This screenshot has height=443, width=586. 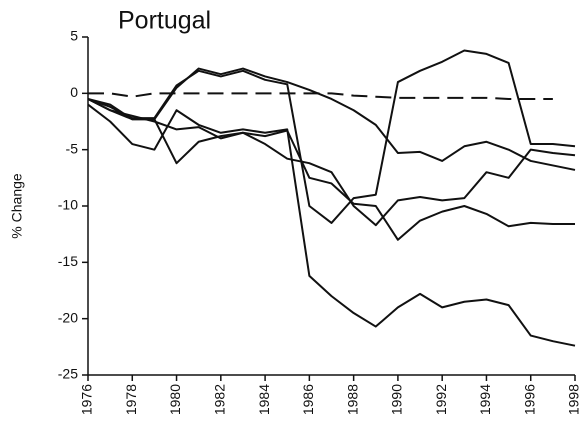 What do you see at coordinates (68, 261) in the screenshot?
I see `y-tick-label: -15` at bounding box center [68, 261].